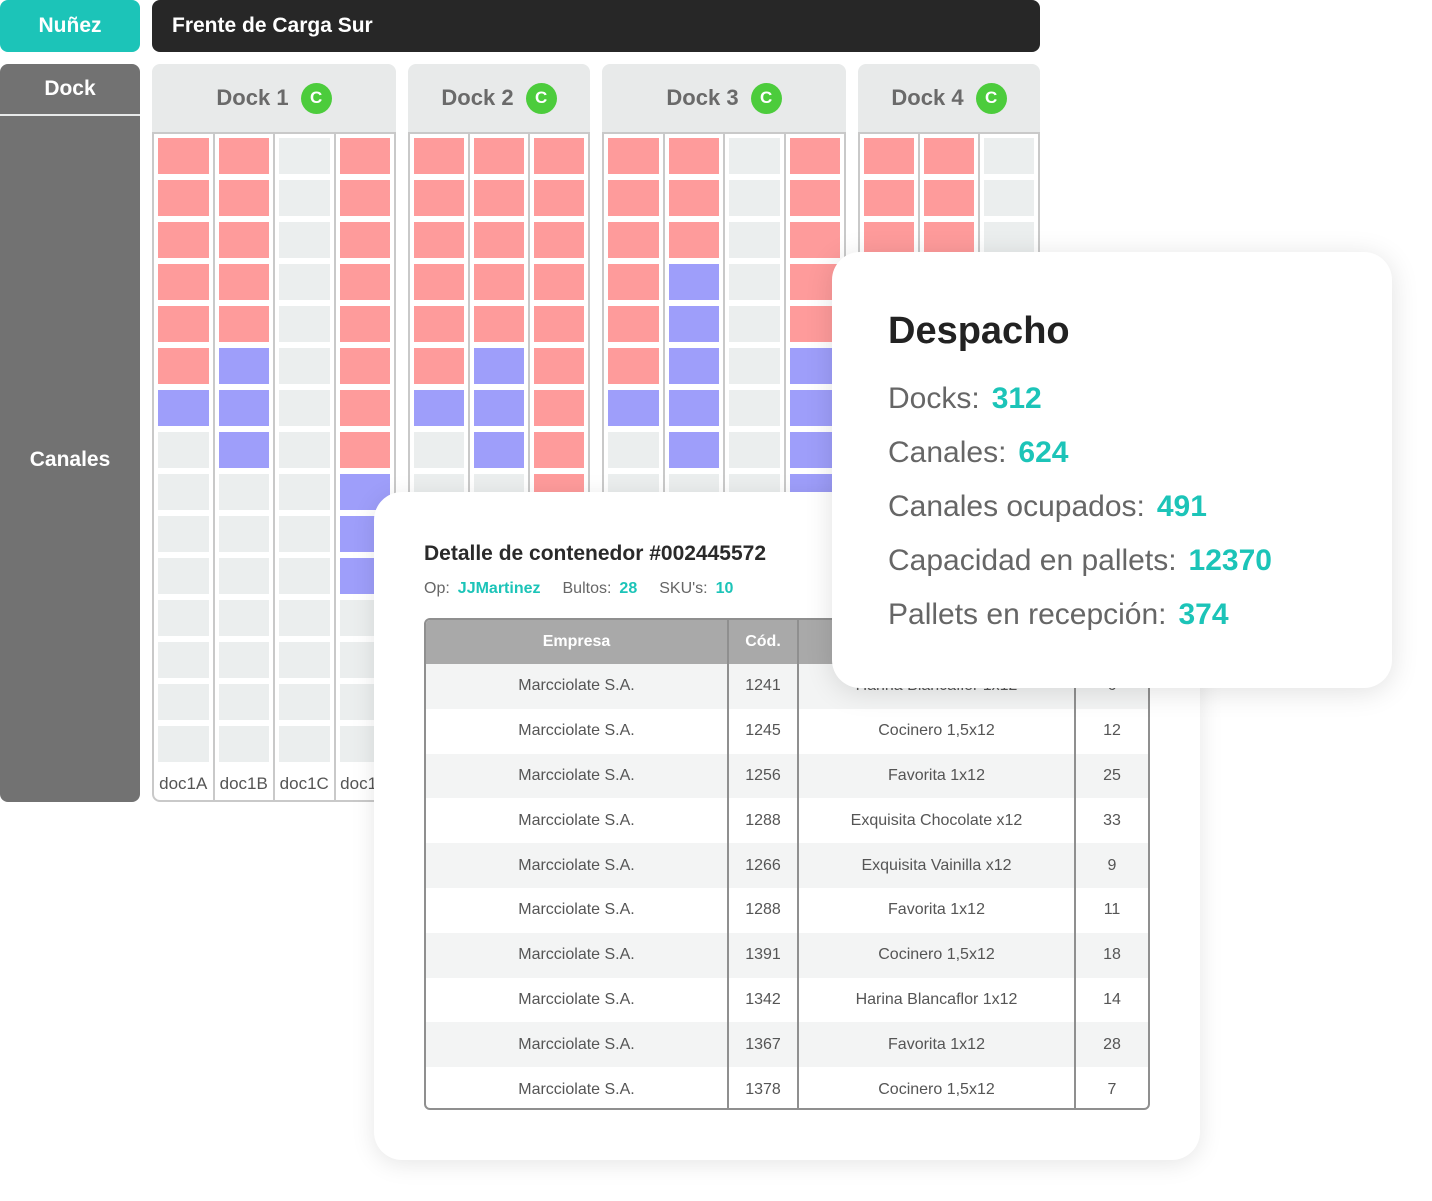 Image resolution: width=1432 pixels, height=1201 pixels. I want to click on lane-doc1A: doc1A, so click(184, 467).